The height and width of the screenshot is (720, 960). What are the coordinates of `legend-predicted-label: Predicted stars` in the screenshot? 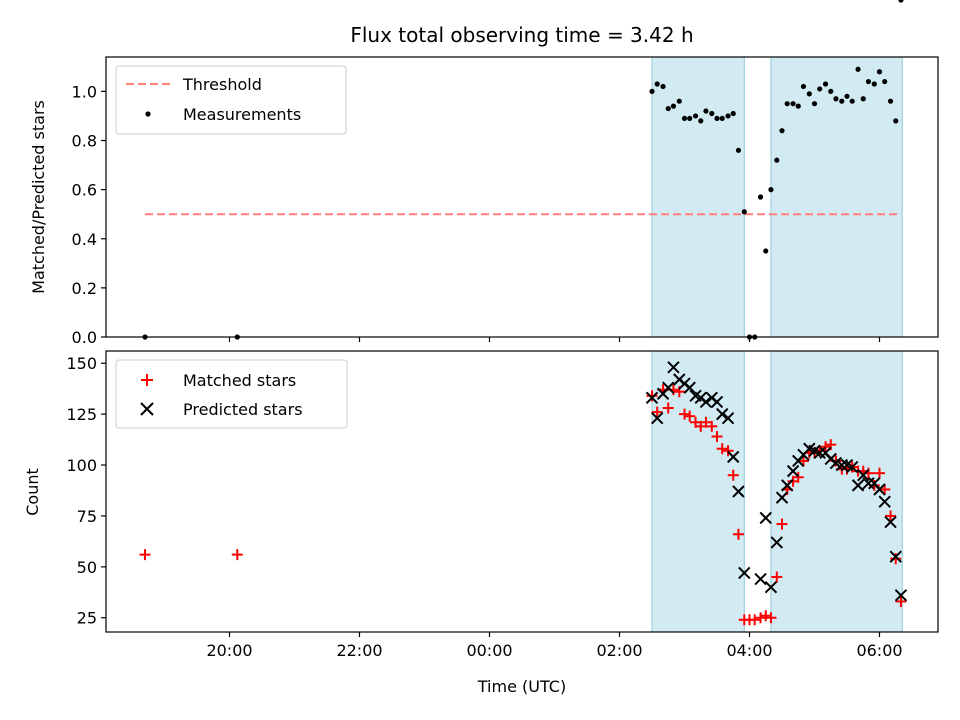 It's located at (243, 409).